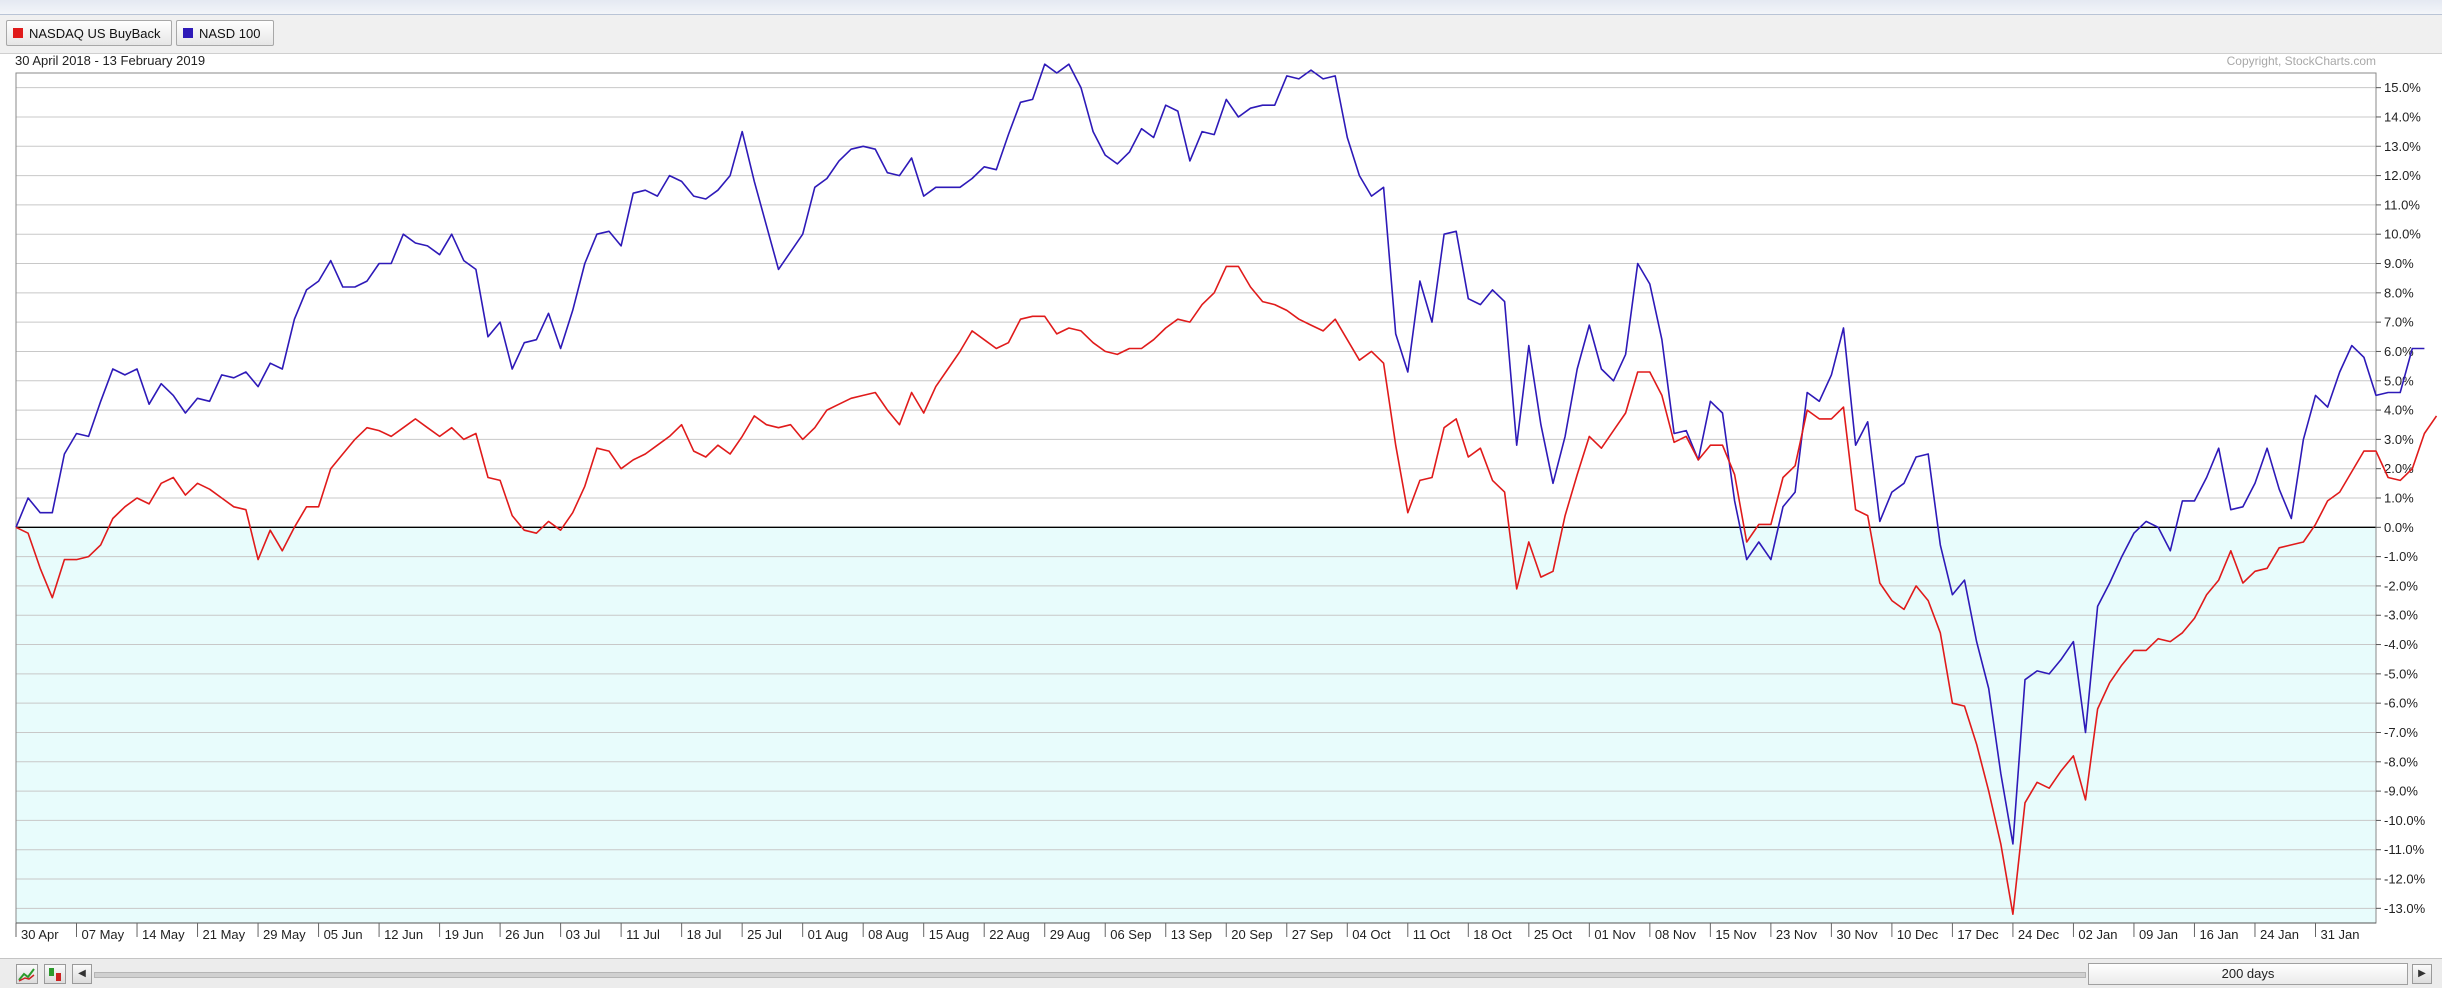  Describe the element at coordinates (2399, 410) in the screenshot. I see `y-tick-label: 4.0%` at that location.